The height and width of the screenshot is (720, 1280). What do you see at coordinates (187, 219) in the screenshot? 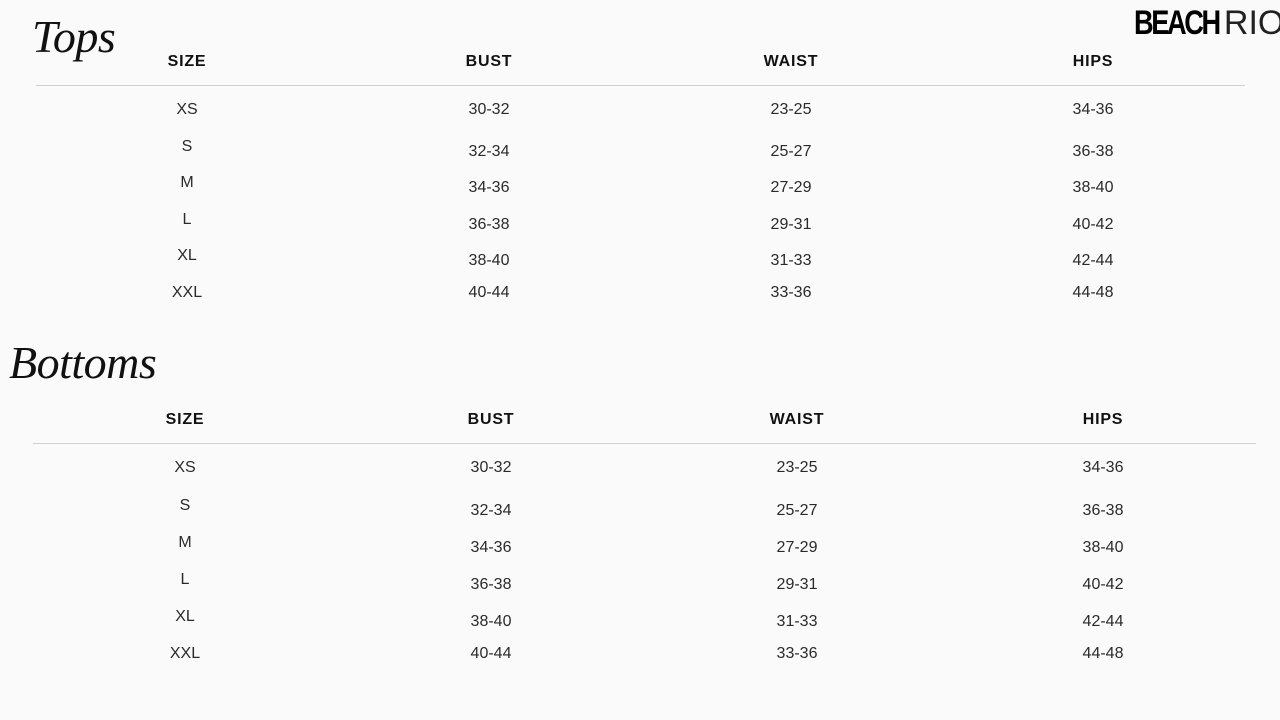
I see `tops-cell-size: L` at bounding box center [187, 219].